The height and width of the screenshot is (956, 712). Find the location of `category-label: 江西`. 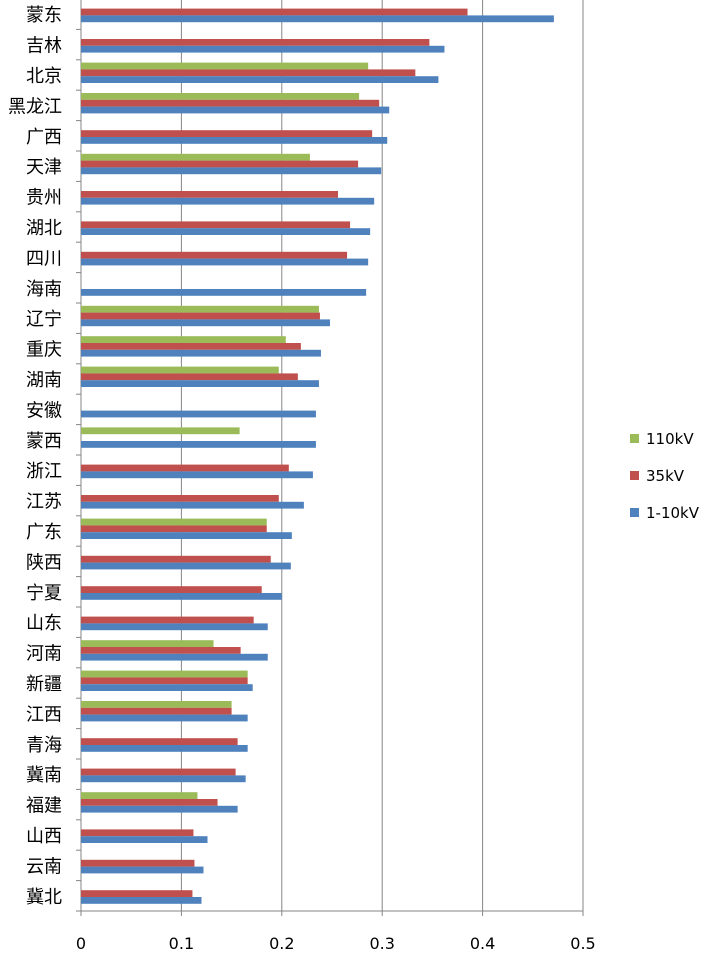

category-label: 江西 is located at coordinates (44, 714).